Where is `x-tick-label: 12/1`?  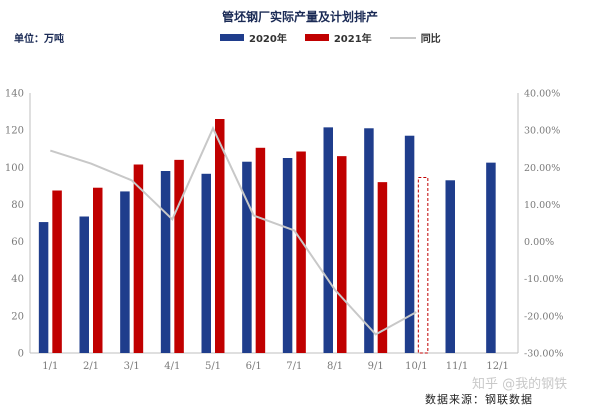
x-tick-label: 12/1 is located at coordinates (497, 366).